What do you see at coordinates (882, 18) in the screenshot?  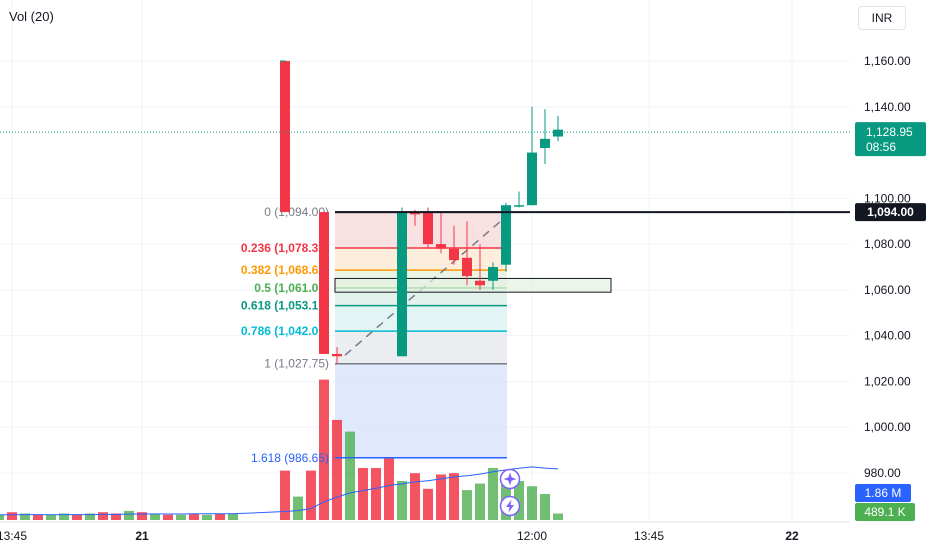 I see `currency-button: INR` at bounding box center [882, 18].